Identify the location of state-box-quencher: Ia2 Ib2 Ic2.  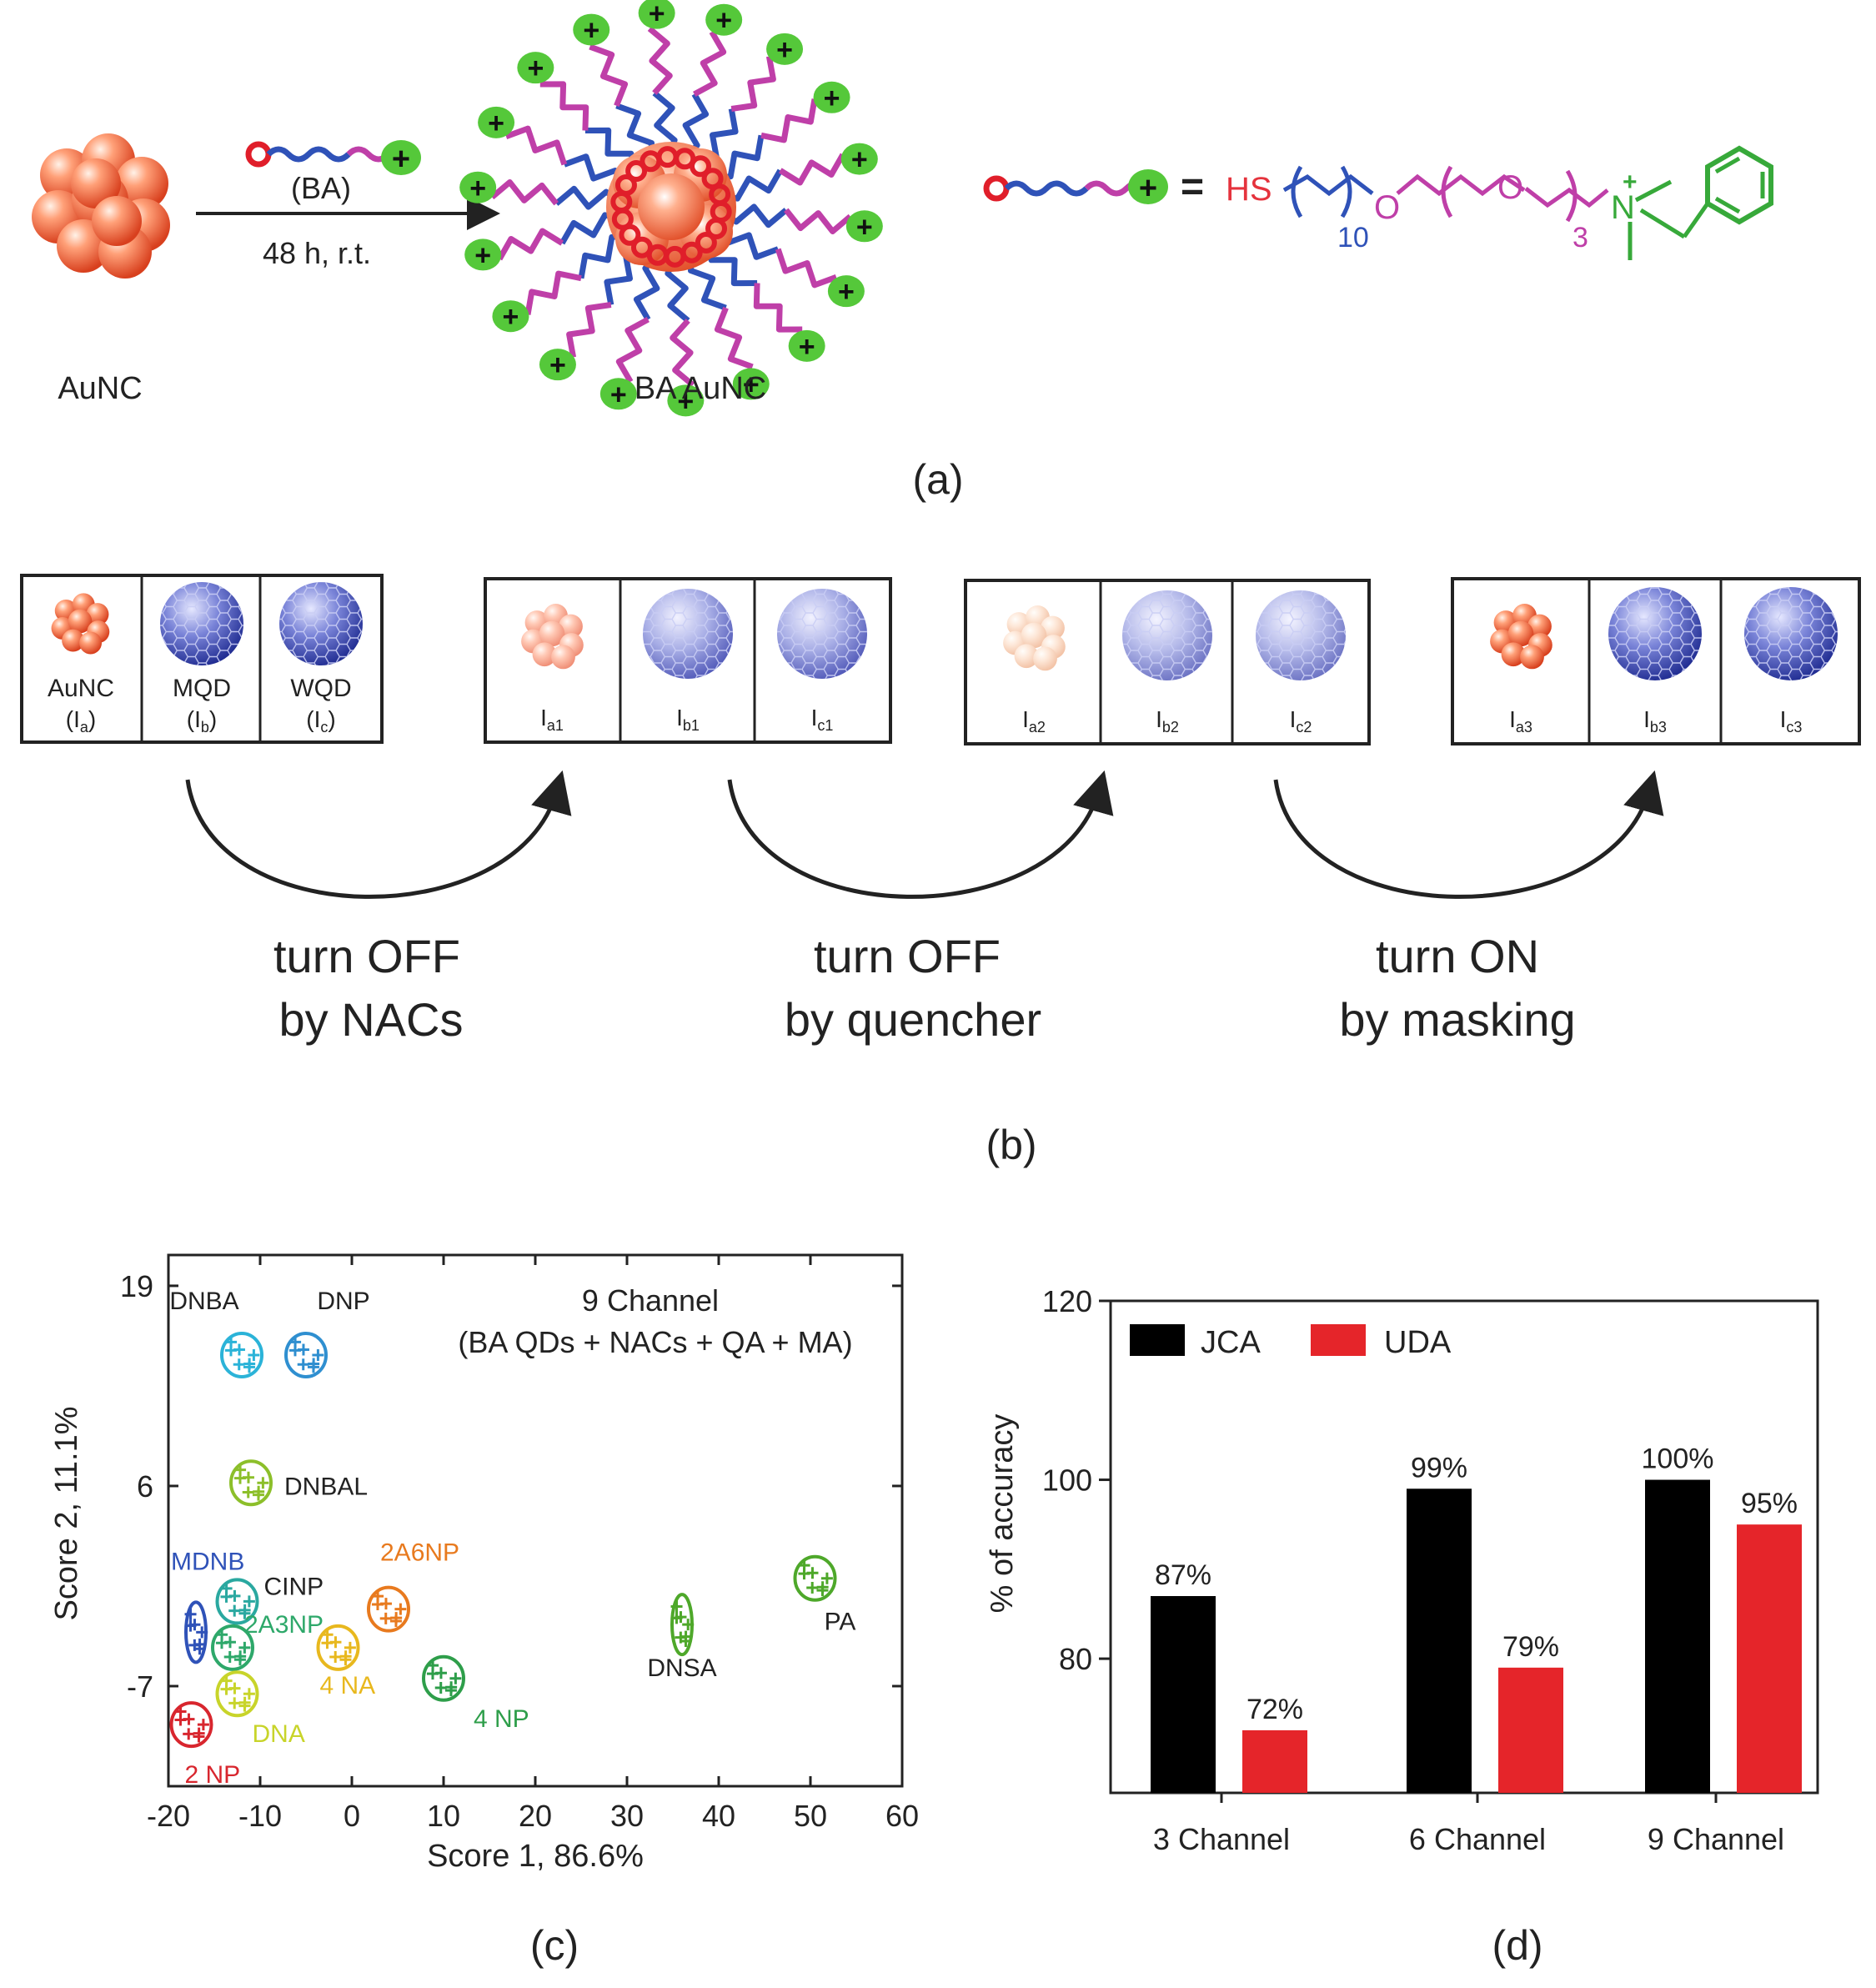
(1167, 663).